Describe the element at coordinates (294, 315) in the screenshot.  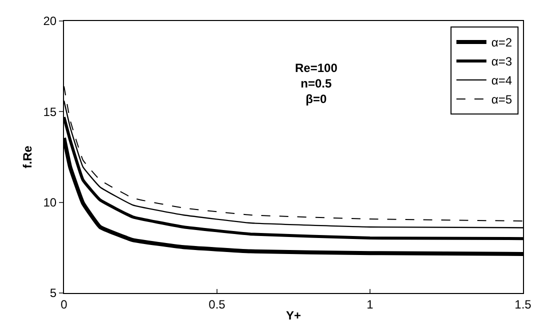
I see `x-axis-title: Y+` at that location.